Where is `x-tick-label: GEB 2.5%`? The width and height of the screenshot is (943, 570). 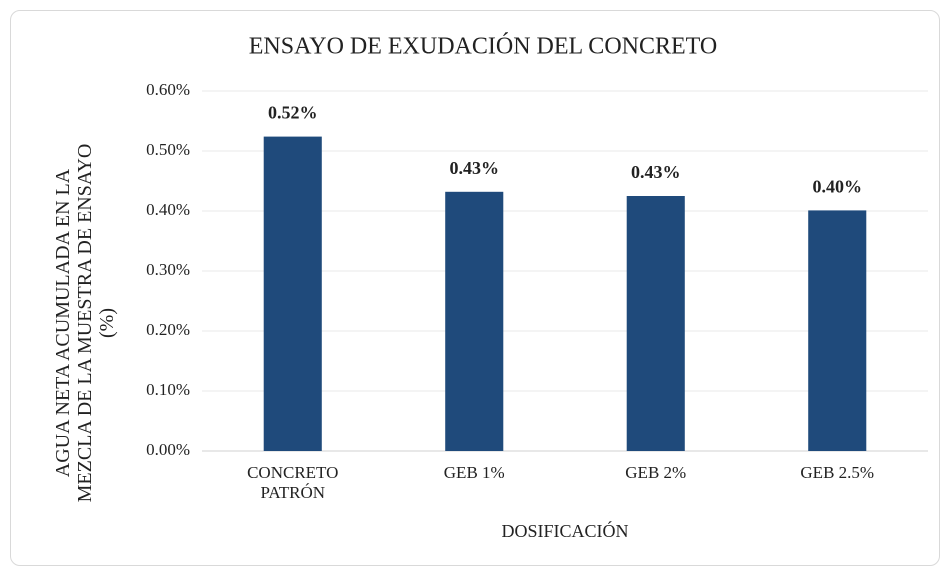
x-tick-label: GEB 2.5% is located at coordinates (837, 472).